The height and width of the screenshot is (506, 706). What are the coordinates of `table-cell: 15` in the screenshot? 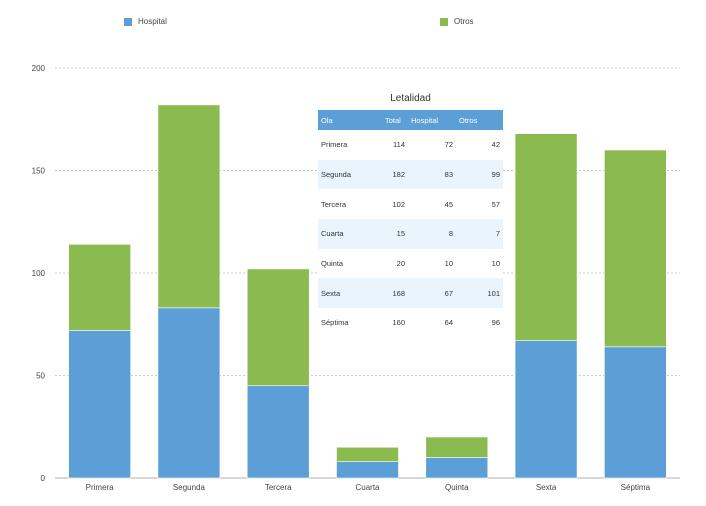 It's located at (395, 234).